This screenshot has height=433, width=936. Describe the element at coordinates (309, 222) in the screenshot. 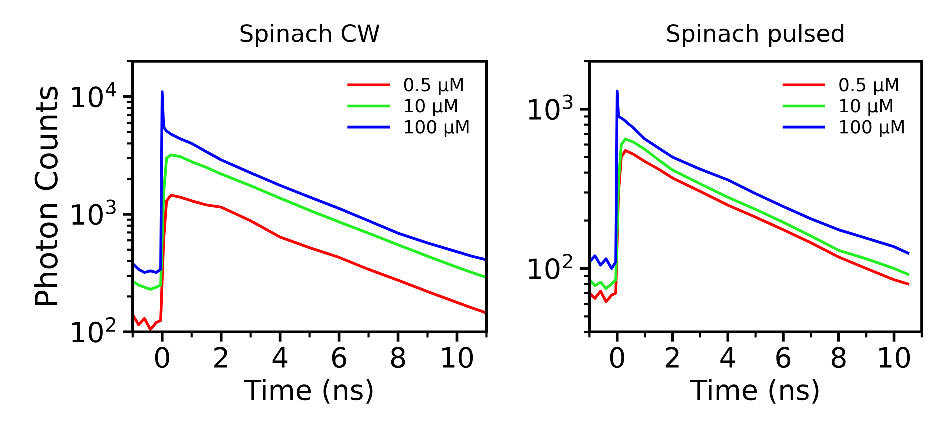

I see `line-series` at that location.